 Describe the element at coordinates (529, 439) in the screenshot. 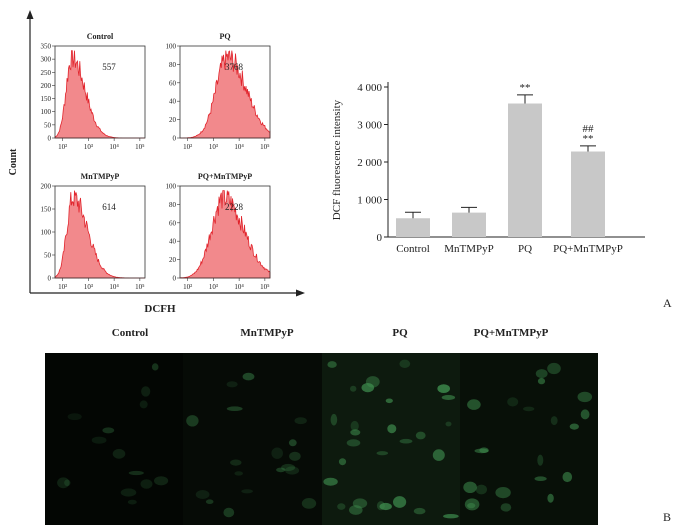

I see `micrograph-pq-mntmpyp` at that location.